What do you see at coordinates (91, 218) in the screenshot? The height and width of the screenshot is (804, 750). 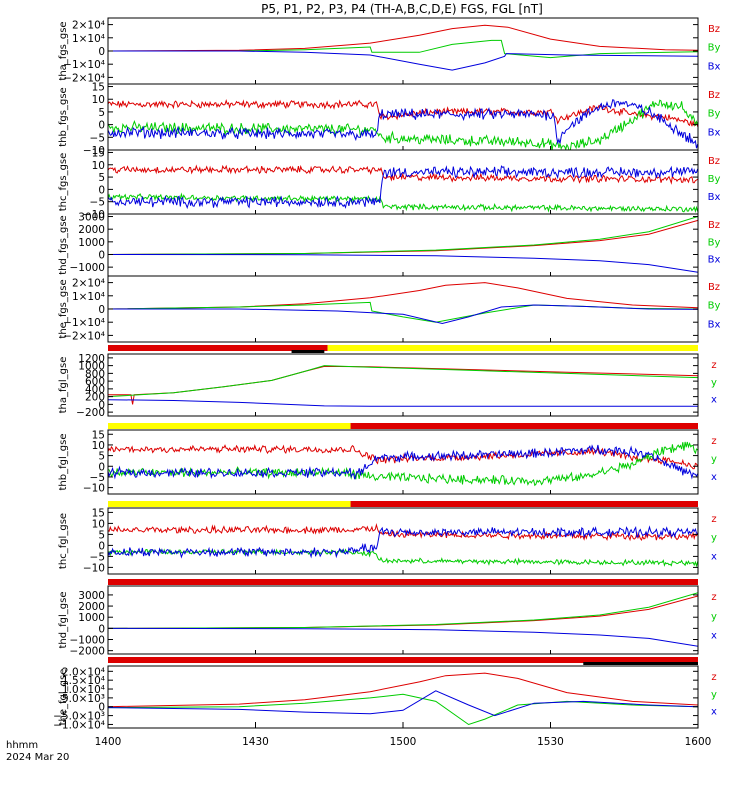 I see `y-tick-label: 3000` at bounding box center [91, 218].